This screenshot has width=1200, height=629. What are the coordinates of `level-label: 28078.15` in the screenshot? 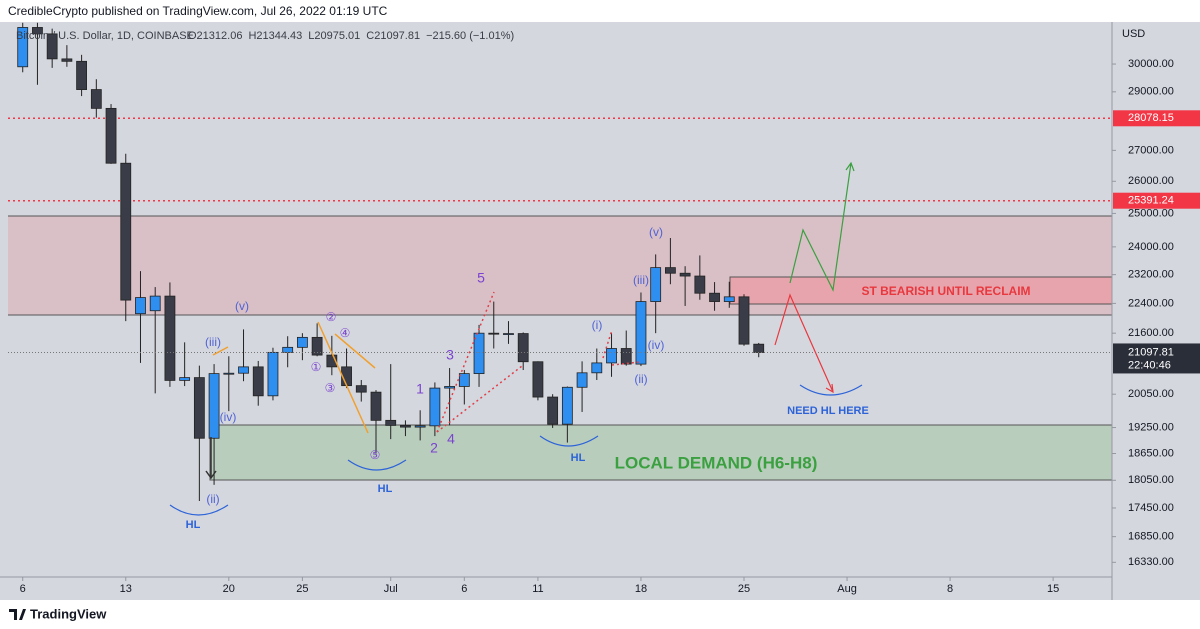 It's located at (1151, 118).